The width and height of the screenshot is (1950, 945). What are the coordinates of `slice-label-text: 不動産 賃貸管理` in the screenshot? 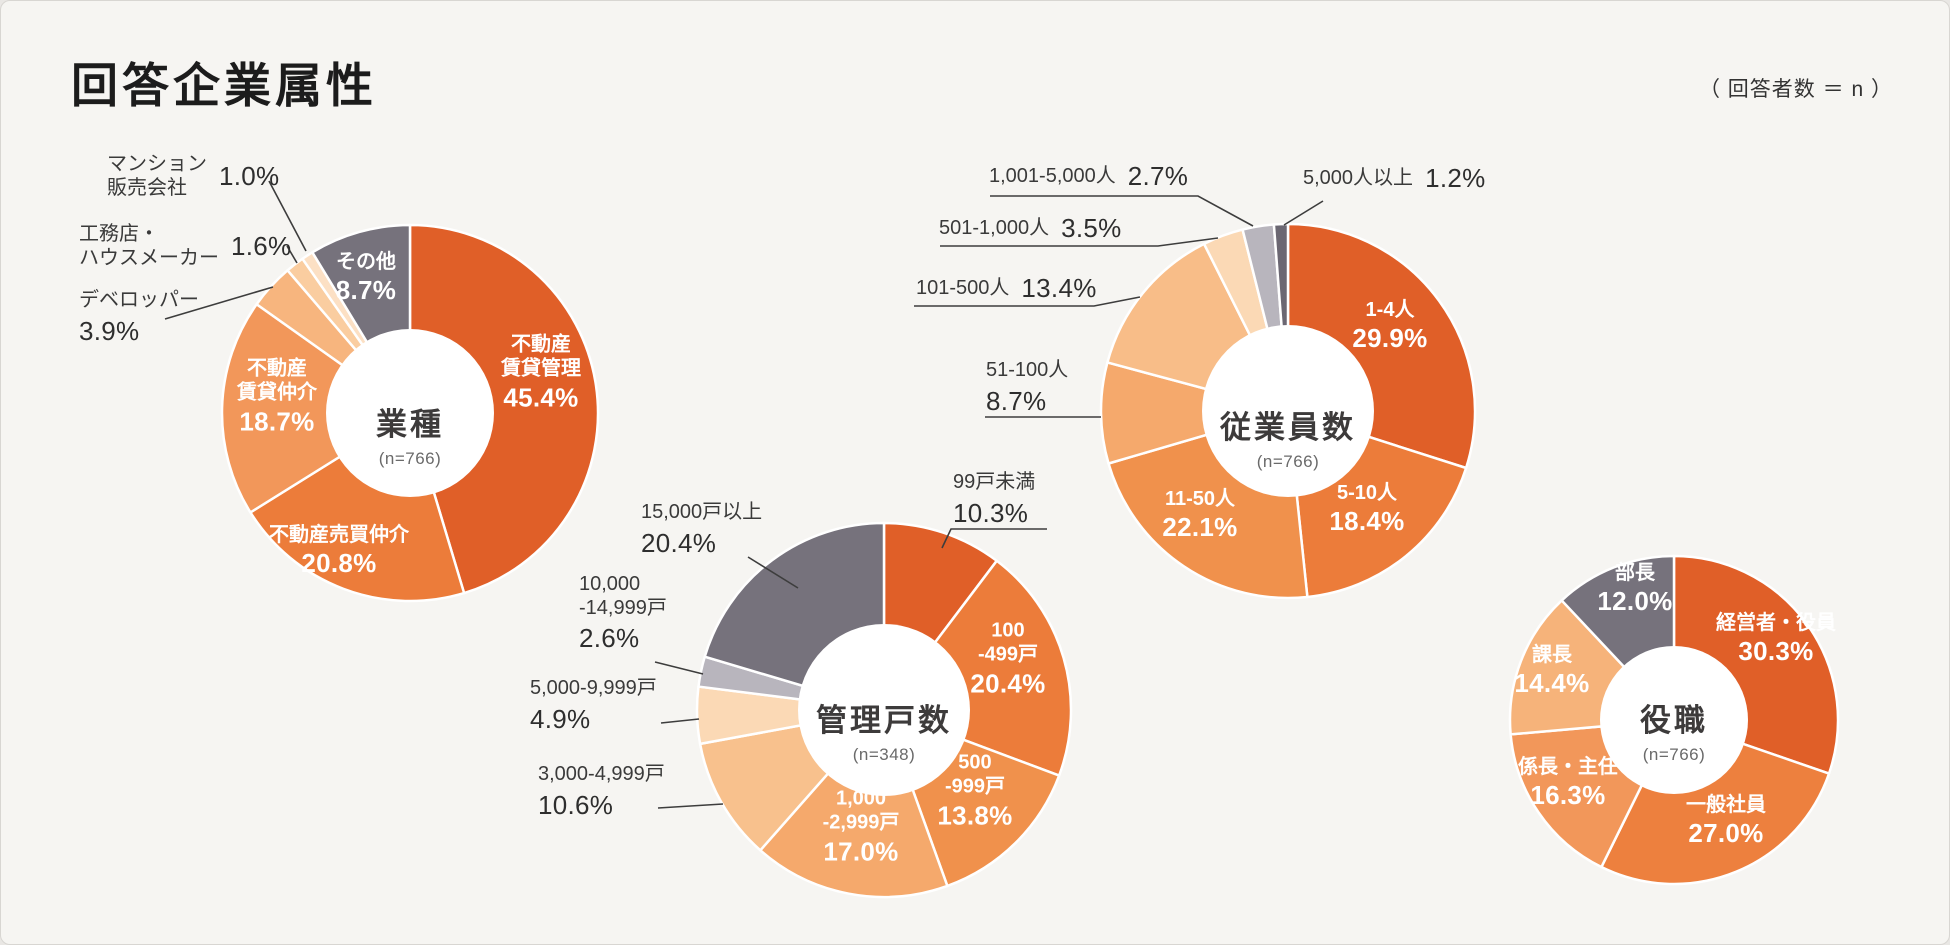 It's located at (541, 356).